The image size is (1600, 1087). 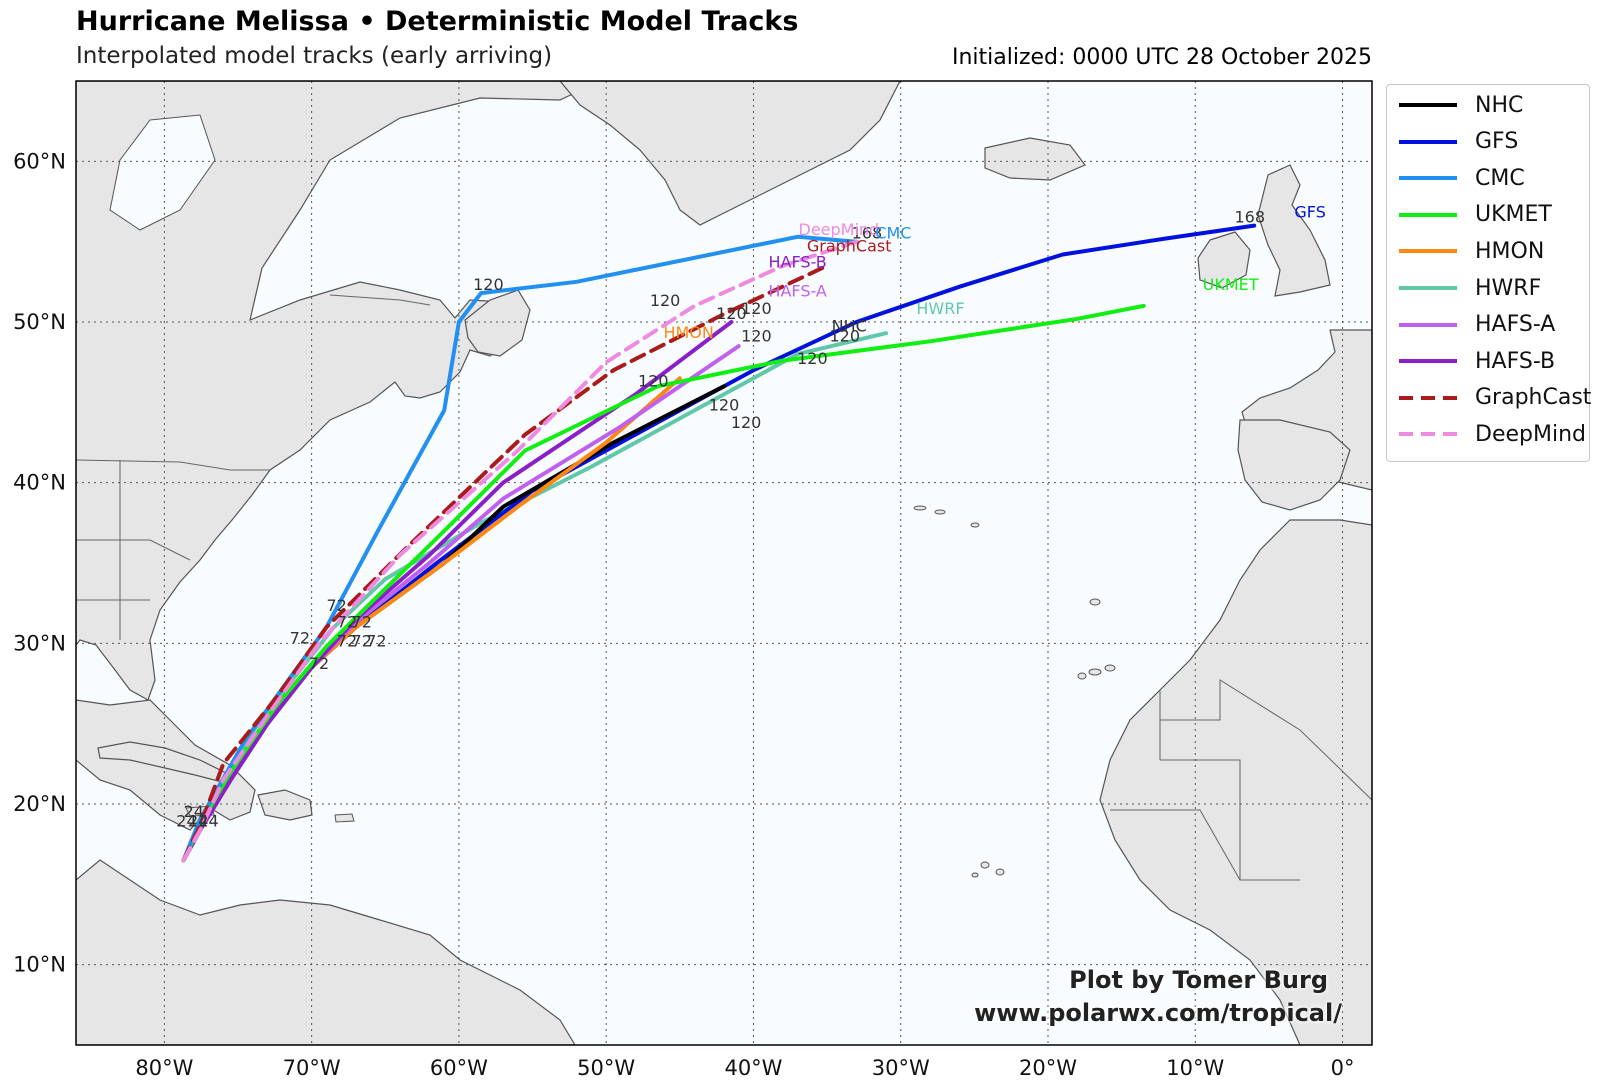 What do you see at coordinates (1343, 1068) in the screenshot?
I see `lon-tick-label: 0°` at bounding box center [1343, 1068].